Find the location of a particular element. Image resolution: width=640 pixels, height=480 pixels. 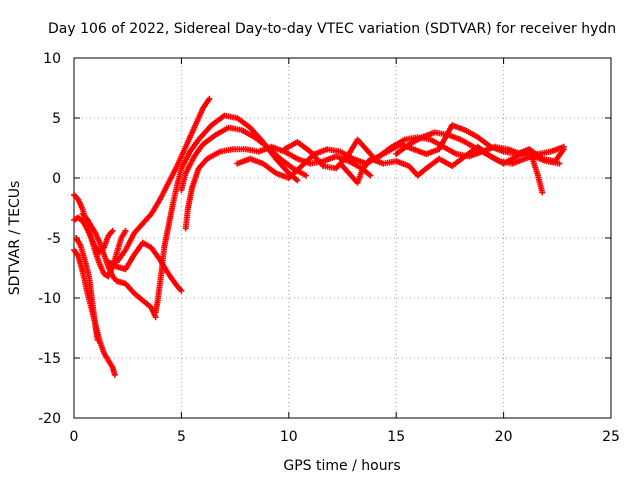

y-tick-label: -15 is located at coordinates (49, 359).